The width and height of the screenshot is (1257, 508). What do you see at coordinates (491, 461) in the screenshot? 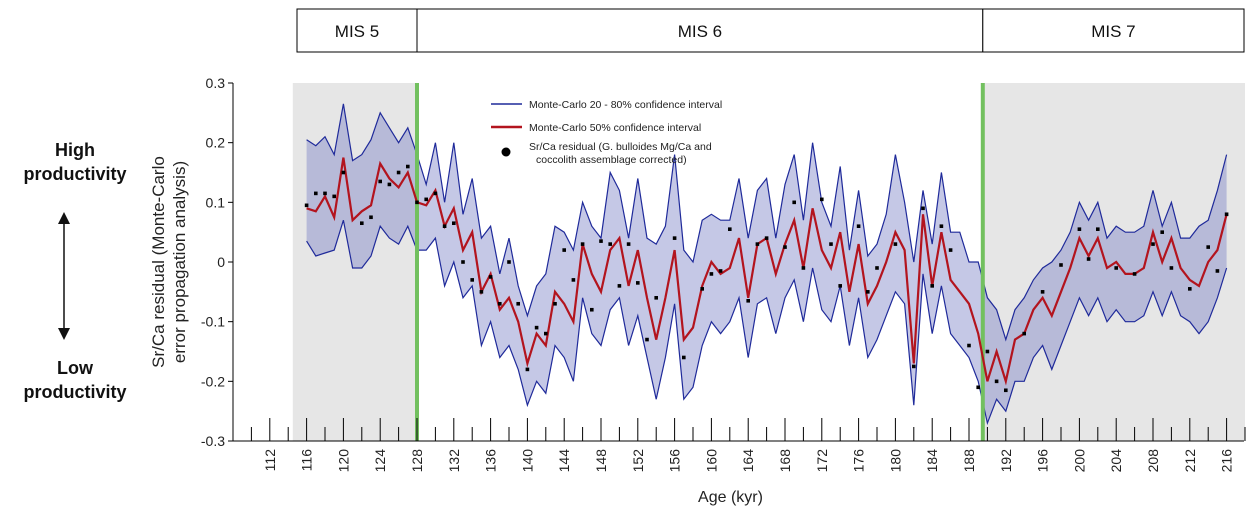
I see `x-tick-label: 136` at bounding box center [491, 461].